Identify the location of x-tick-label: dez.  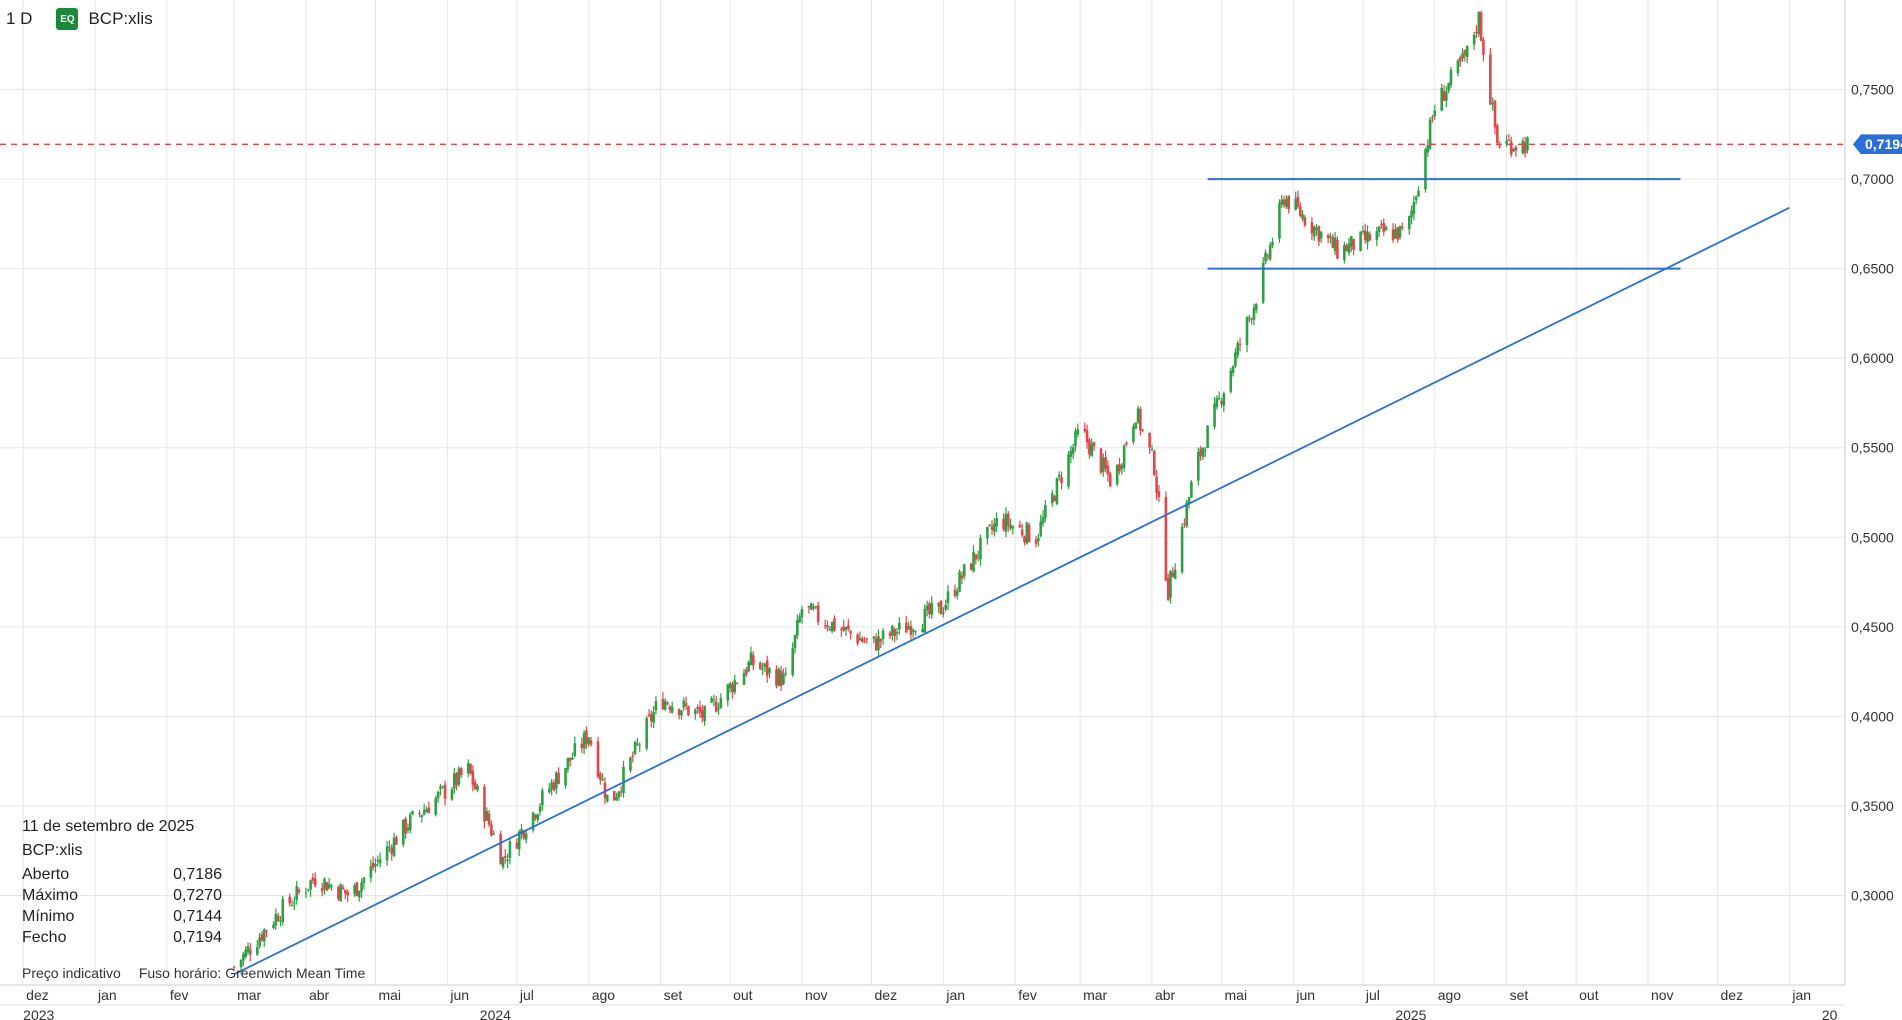
(37, 995).